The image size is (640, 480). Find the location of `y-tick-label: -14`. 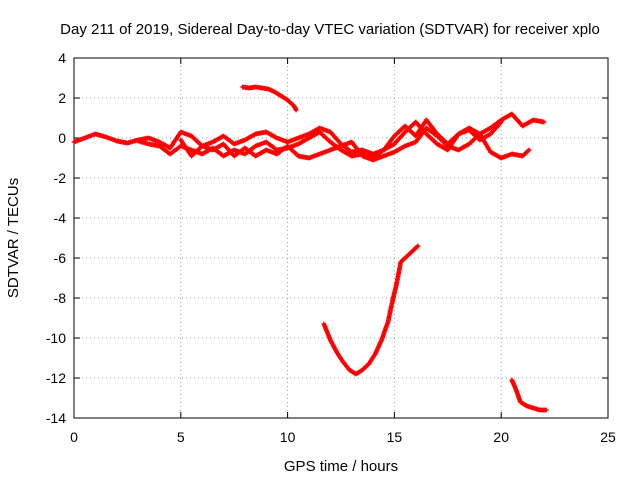

y-tick-label: -14 is located at coordinates (56, 418).